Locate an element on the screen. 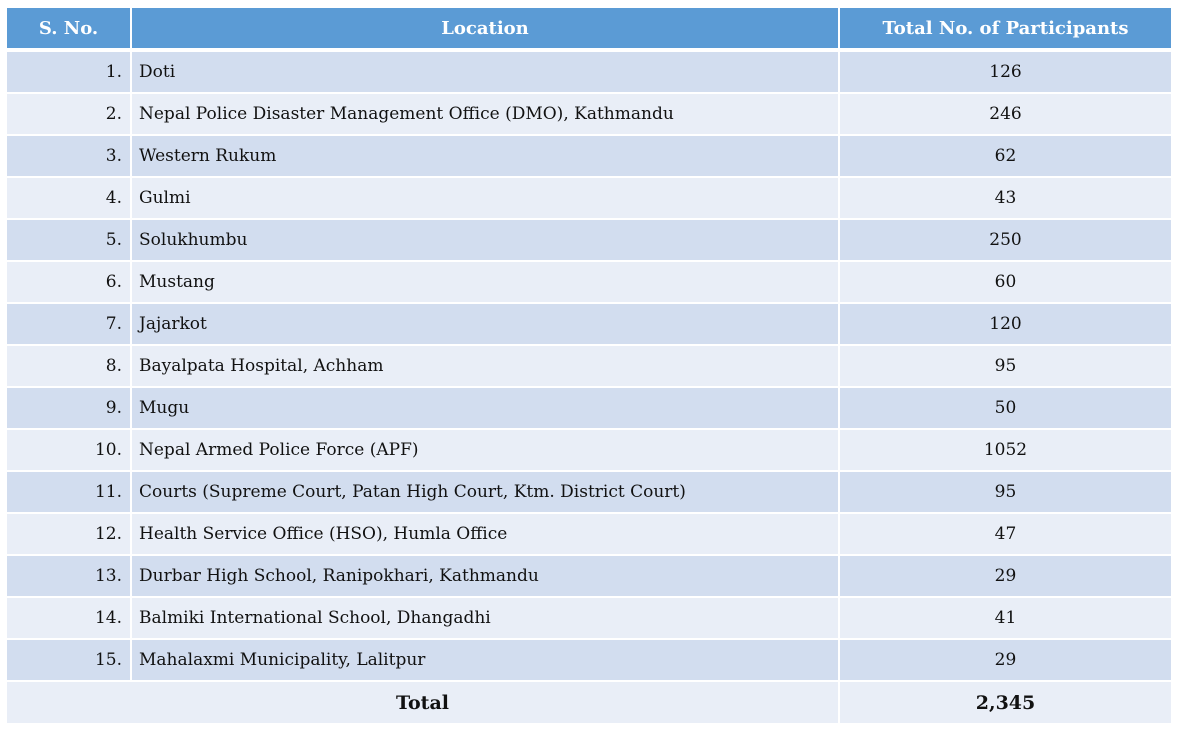 The width and height of the screenshot is (1181, 735). header-location: Location is located at coordinates (486, 30).